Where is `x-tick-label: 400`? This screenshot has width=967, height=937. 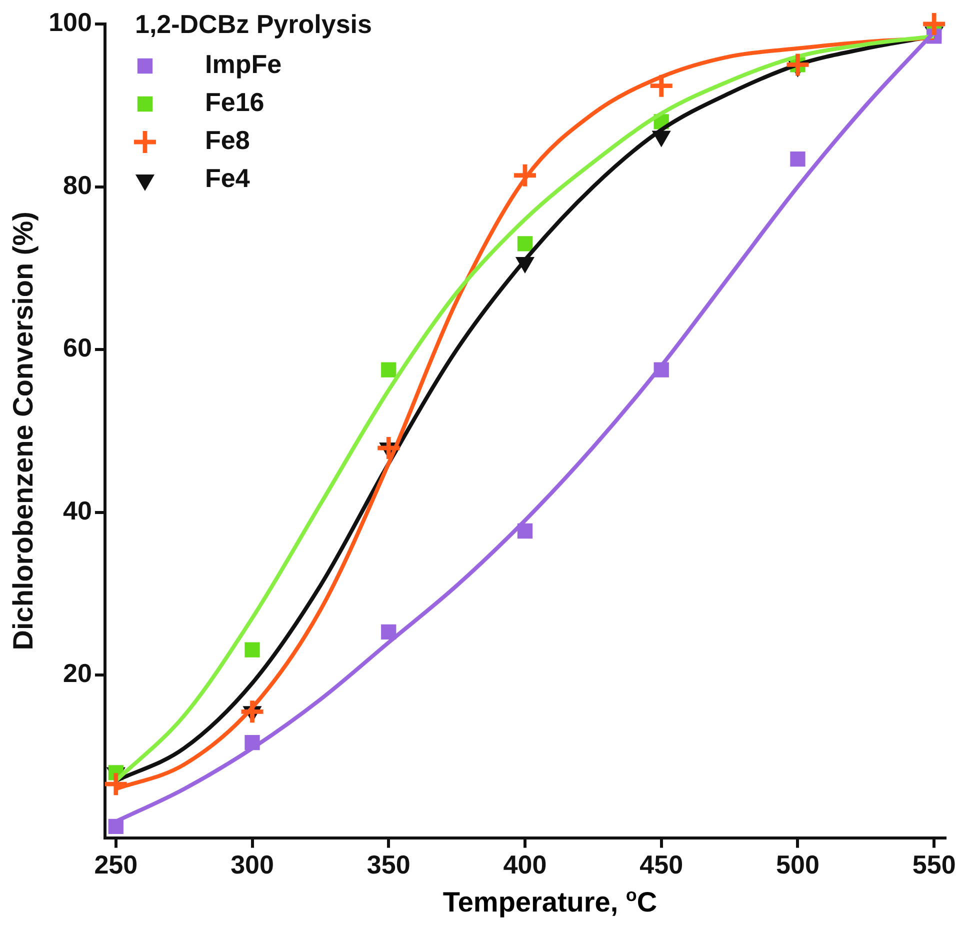
x-tick-label: 400 is located at coordinates (525, 865).